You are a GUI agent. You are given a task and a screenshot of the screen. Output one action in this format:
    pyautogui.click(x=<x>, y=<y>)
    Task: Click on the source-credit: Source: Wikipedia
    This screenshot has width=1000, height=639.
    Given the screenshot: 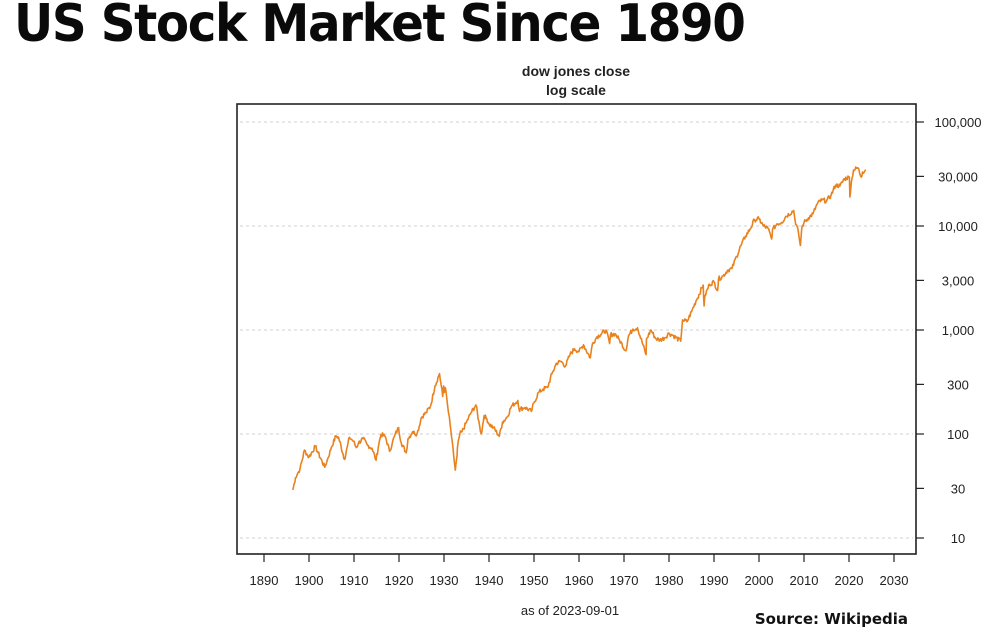 What is the action you would take?
    pyautogui.click(x=831, y=619)
    